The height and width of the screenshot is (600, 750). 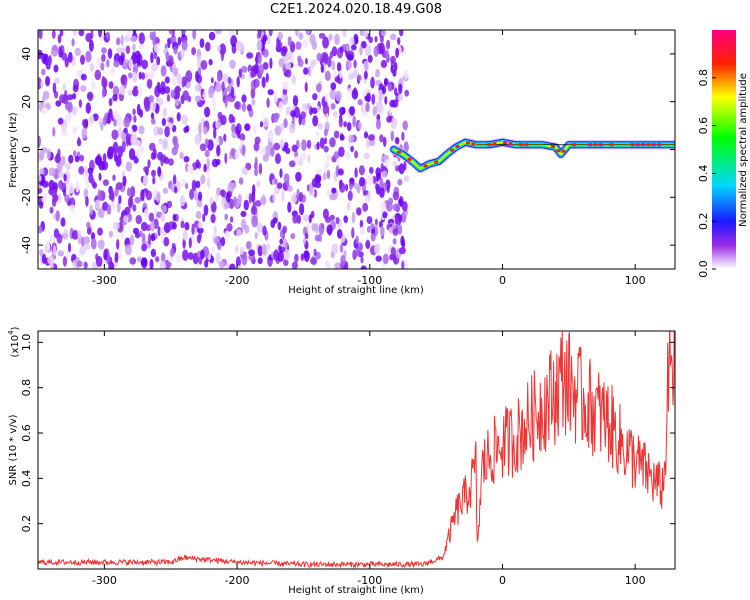 What do you see at coordinates (703, 221) in the screenshot?
I see `colorbar-tick-label: 0.2` at bounding box center [703, 221].